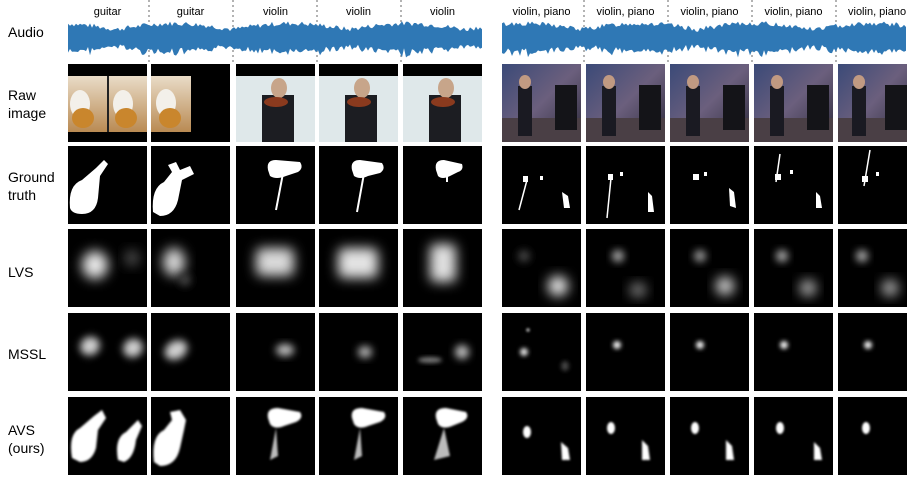 This screenshot has height=477, width=907. I want to click on row-label-ground-truth-line1: Ground, so click(31, 177).